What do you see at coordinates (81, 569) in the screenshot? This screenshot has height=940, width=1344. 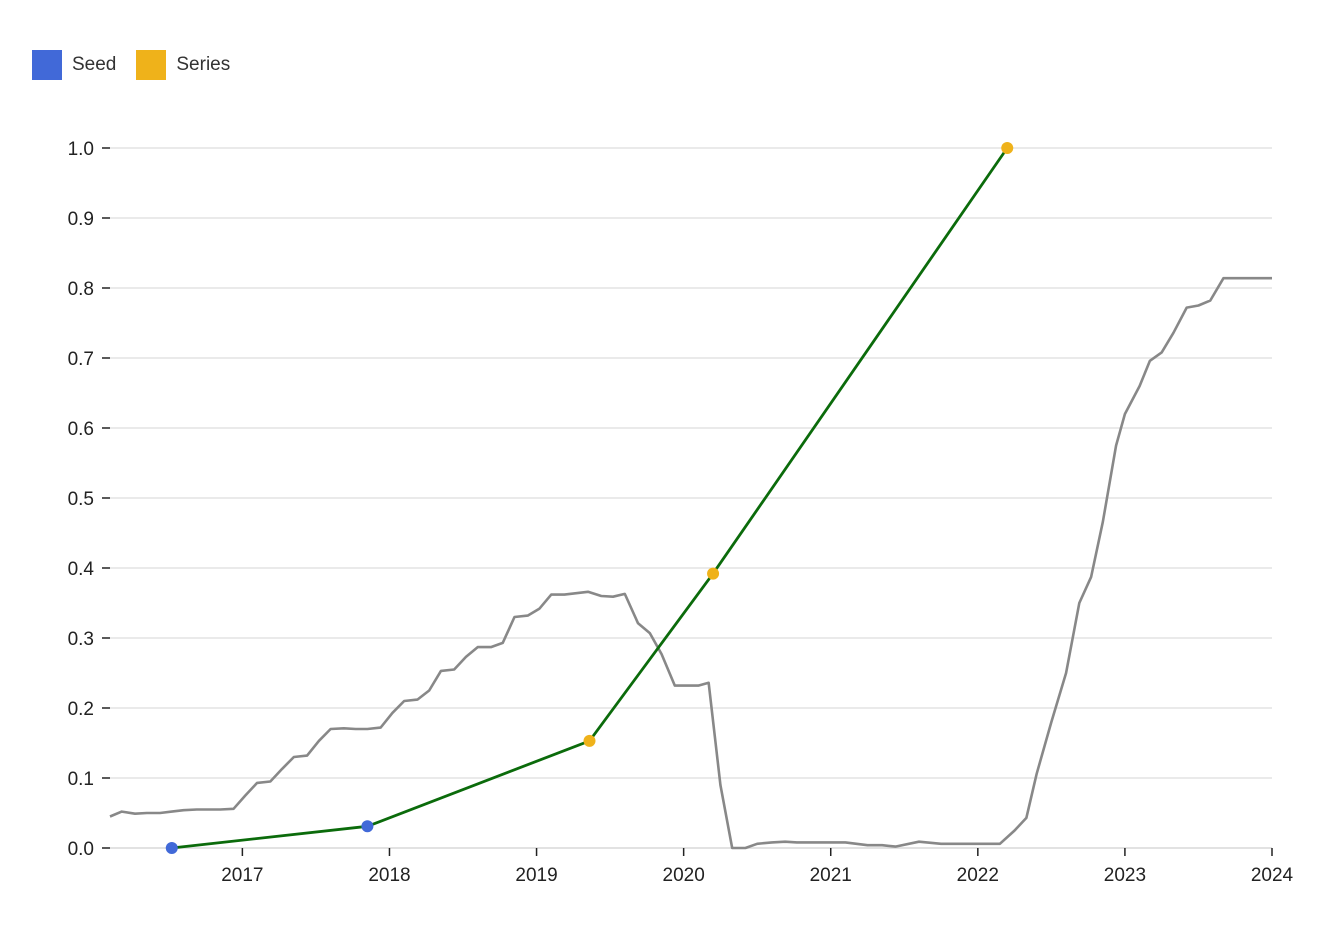 I see `y-tick-label: 0.4` at bounding box center [81, 569].